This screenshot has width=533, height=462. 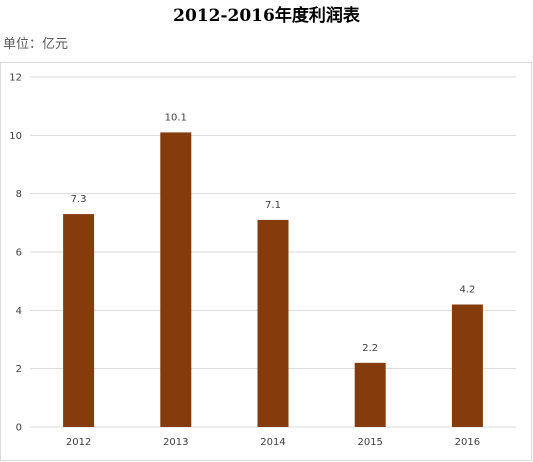 What do you see at coordinates (369, 442) in the screenshot?
I see `x-tick-label-2015: 2015` at bounding box center [369, 442].